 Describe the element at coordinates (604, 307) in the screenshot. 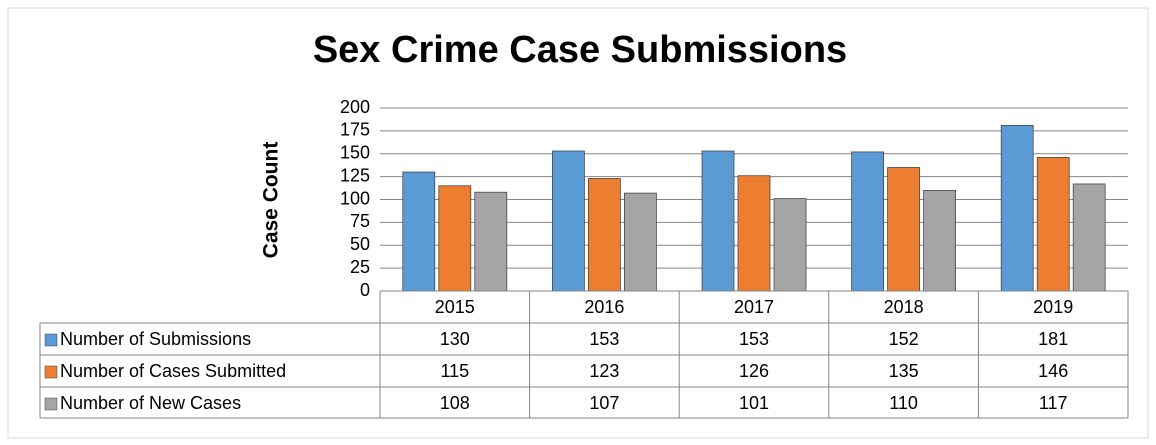

I see `x-tick-label: 2016` at that location.